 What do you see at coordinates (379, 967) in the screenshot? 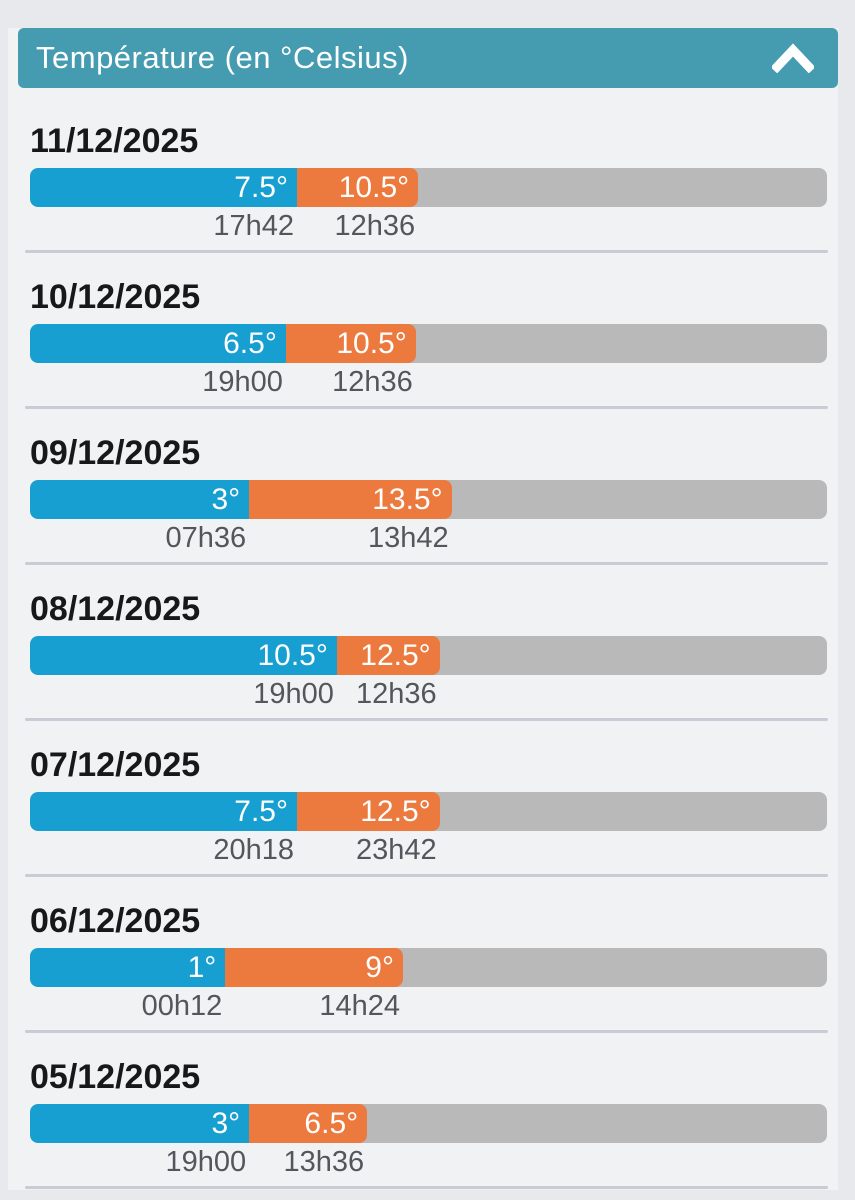
I see `max-temp-label: 9°` at bounding box center [379, 967].